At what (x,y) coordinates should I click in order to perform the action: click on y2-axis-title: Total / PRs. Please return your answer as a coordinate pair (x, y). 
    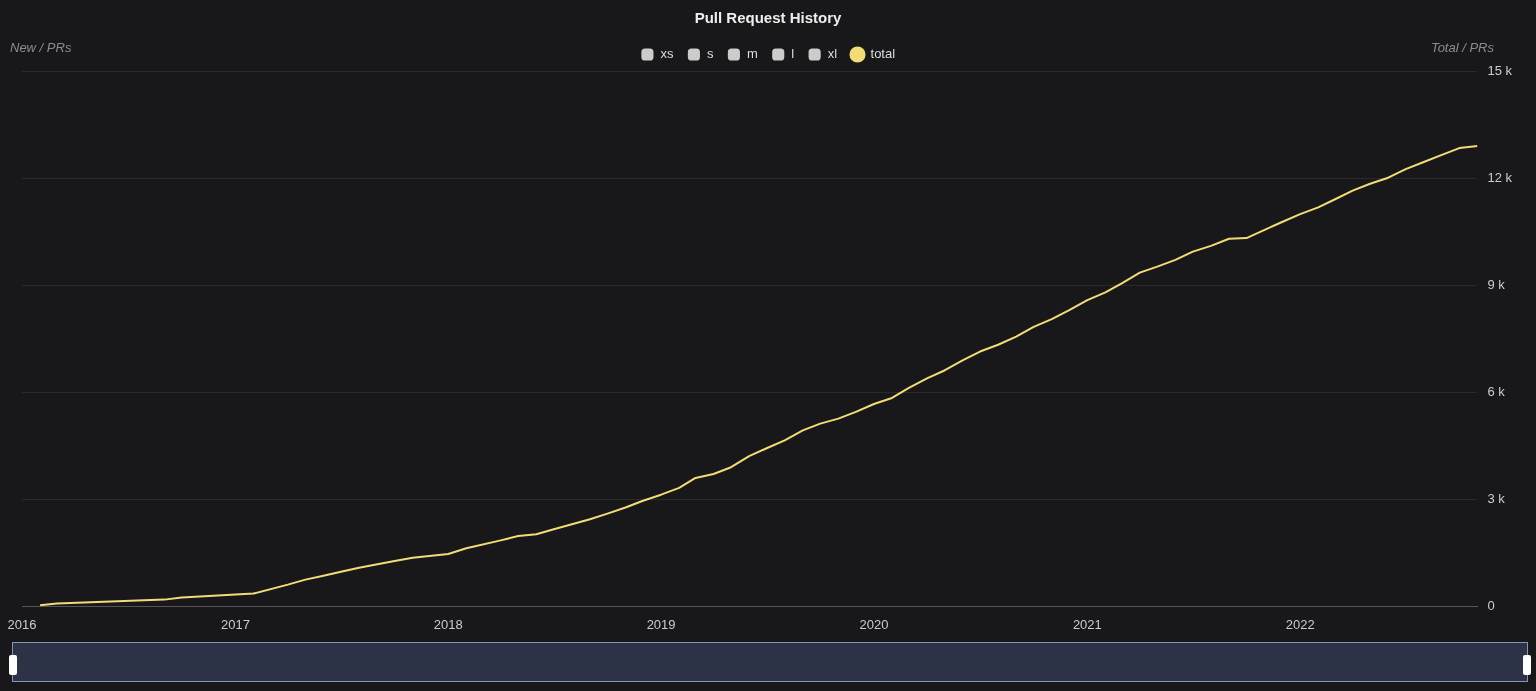
    Looking at the image, I should click on (1462, 47).